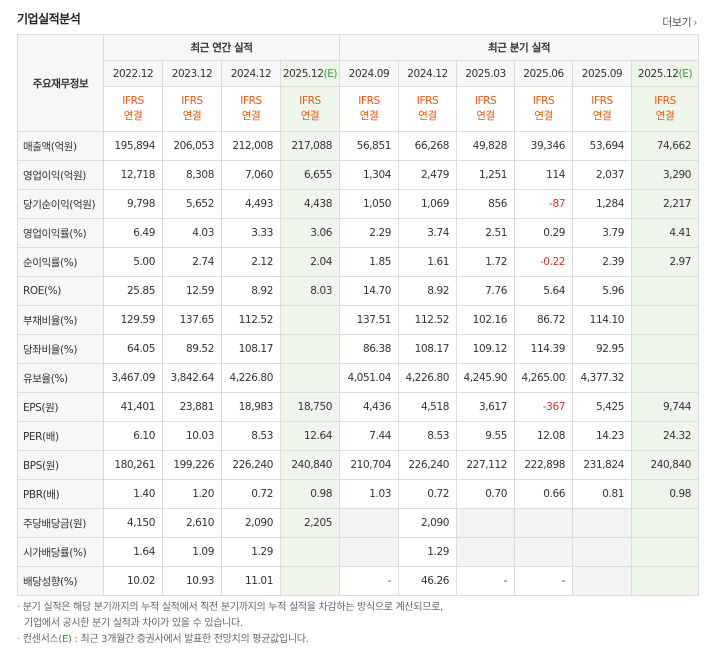 This screenshot has width=711, height=656. I want to click on table-cell: 1.03, so click(369, 494).